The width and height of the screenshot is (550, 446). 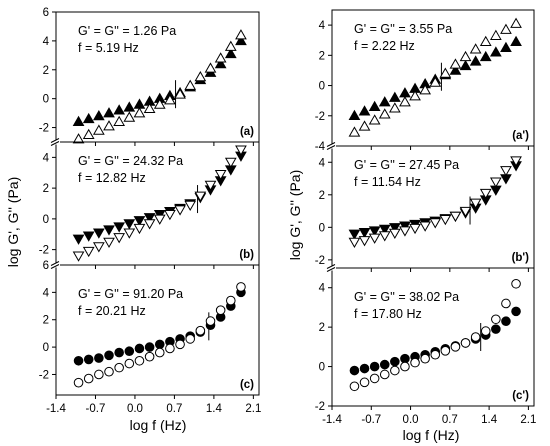 I want to click on x-tick-label: 1.4, so click(x=214, y=409).